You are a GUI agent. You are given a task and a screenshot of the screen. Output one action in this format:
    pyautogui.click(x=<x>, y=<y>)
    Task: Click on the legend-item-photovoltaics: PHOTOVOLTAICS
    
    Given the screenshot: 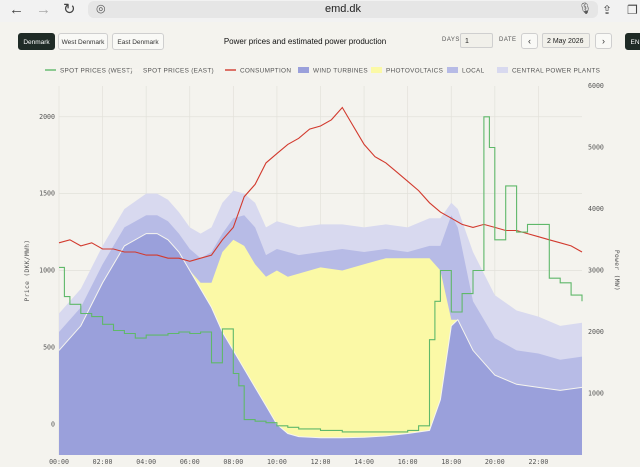 What is the action you would take?
    pyautogui.click(x=414, y=70)
    